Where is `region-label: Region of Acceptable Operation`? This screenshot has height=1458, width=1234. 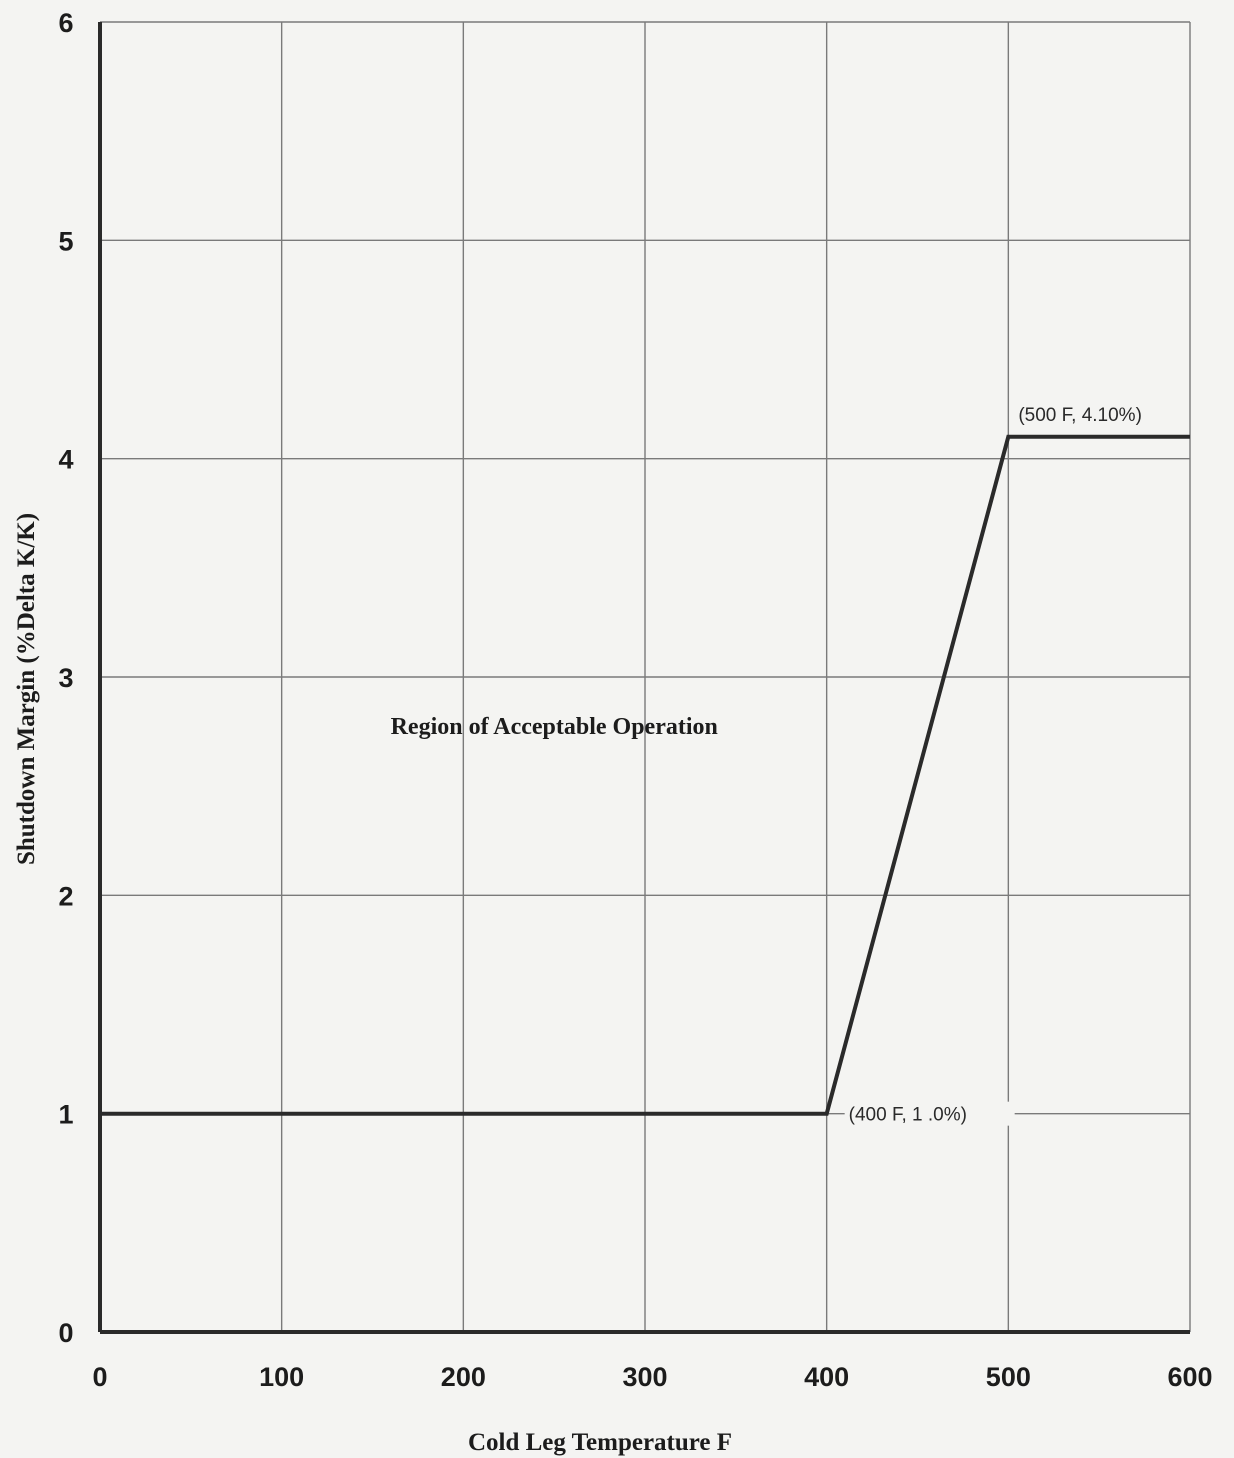
region-label: Region of Acceptable Operation is located at coordinates (554, 727).